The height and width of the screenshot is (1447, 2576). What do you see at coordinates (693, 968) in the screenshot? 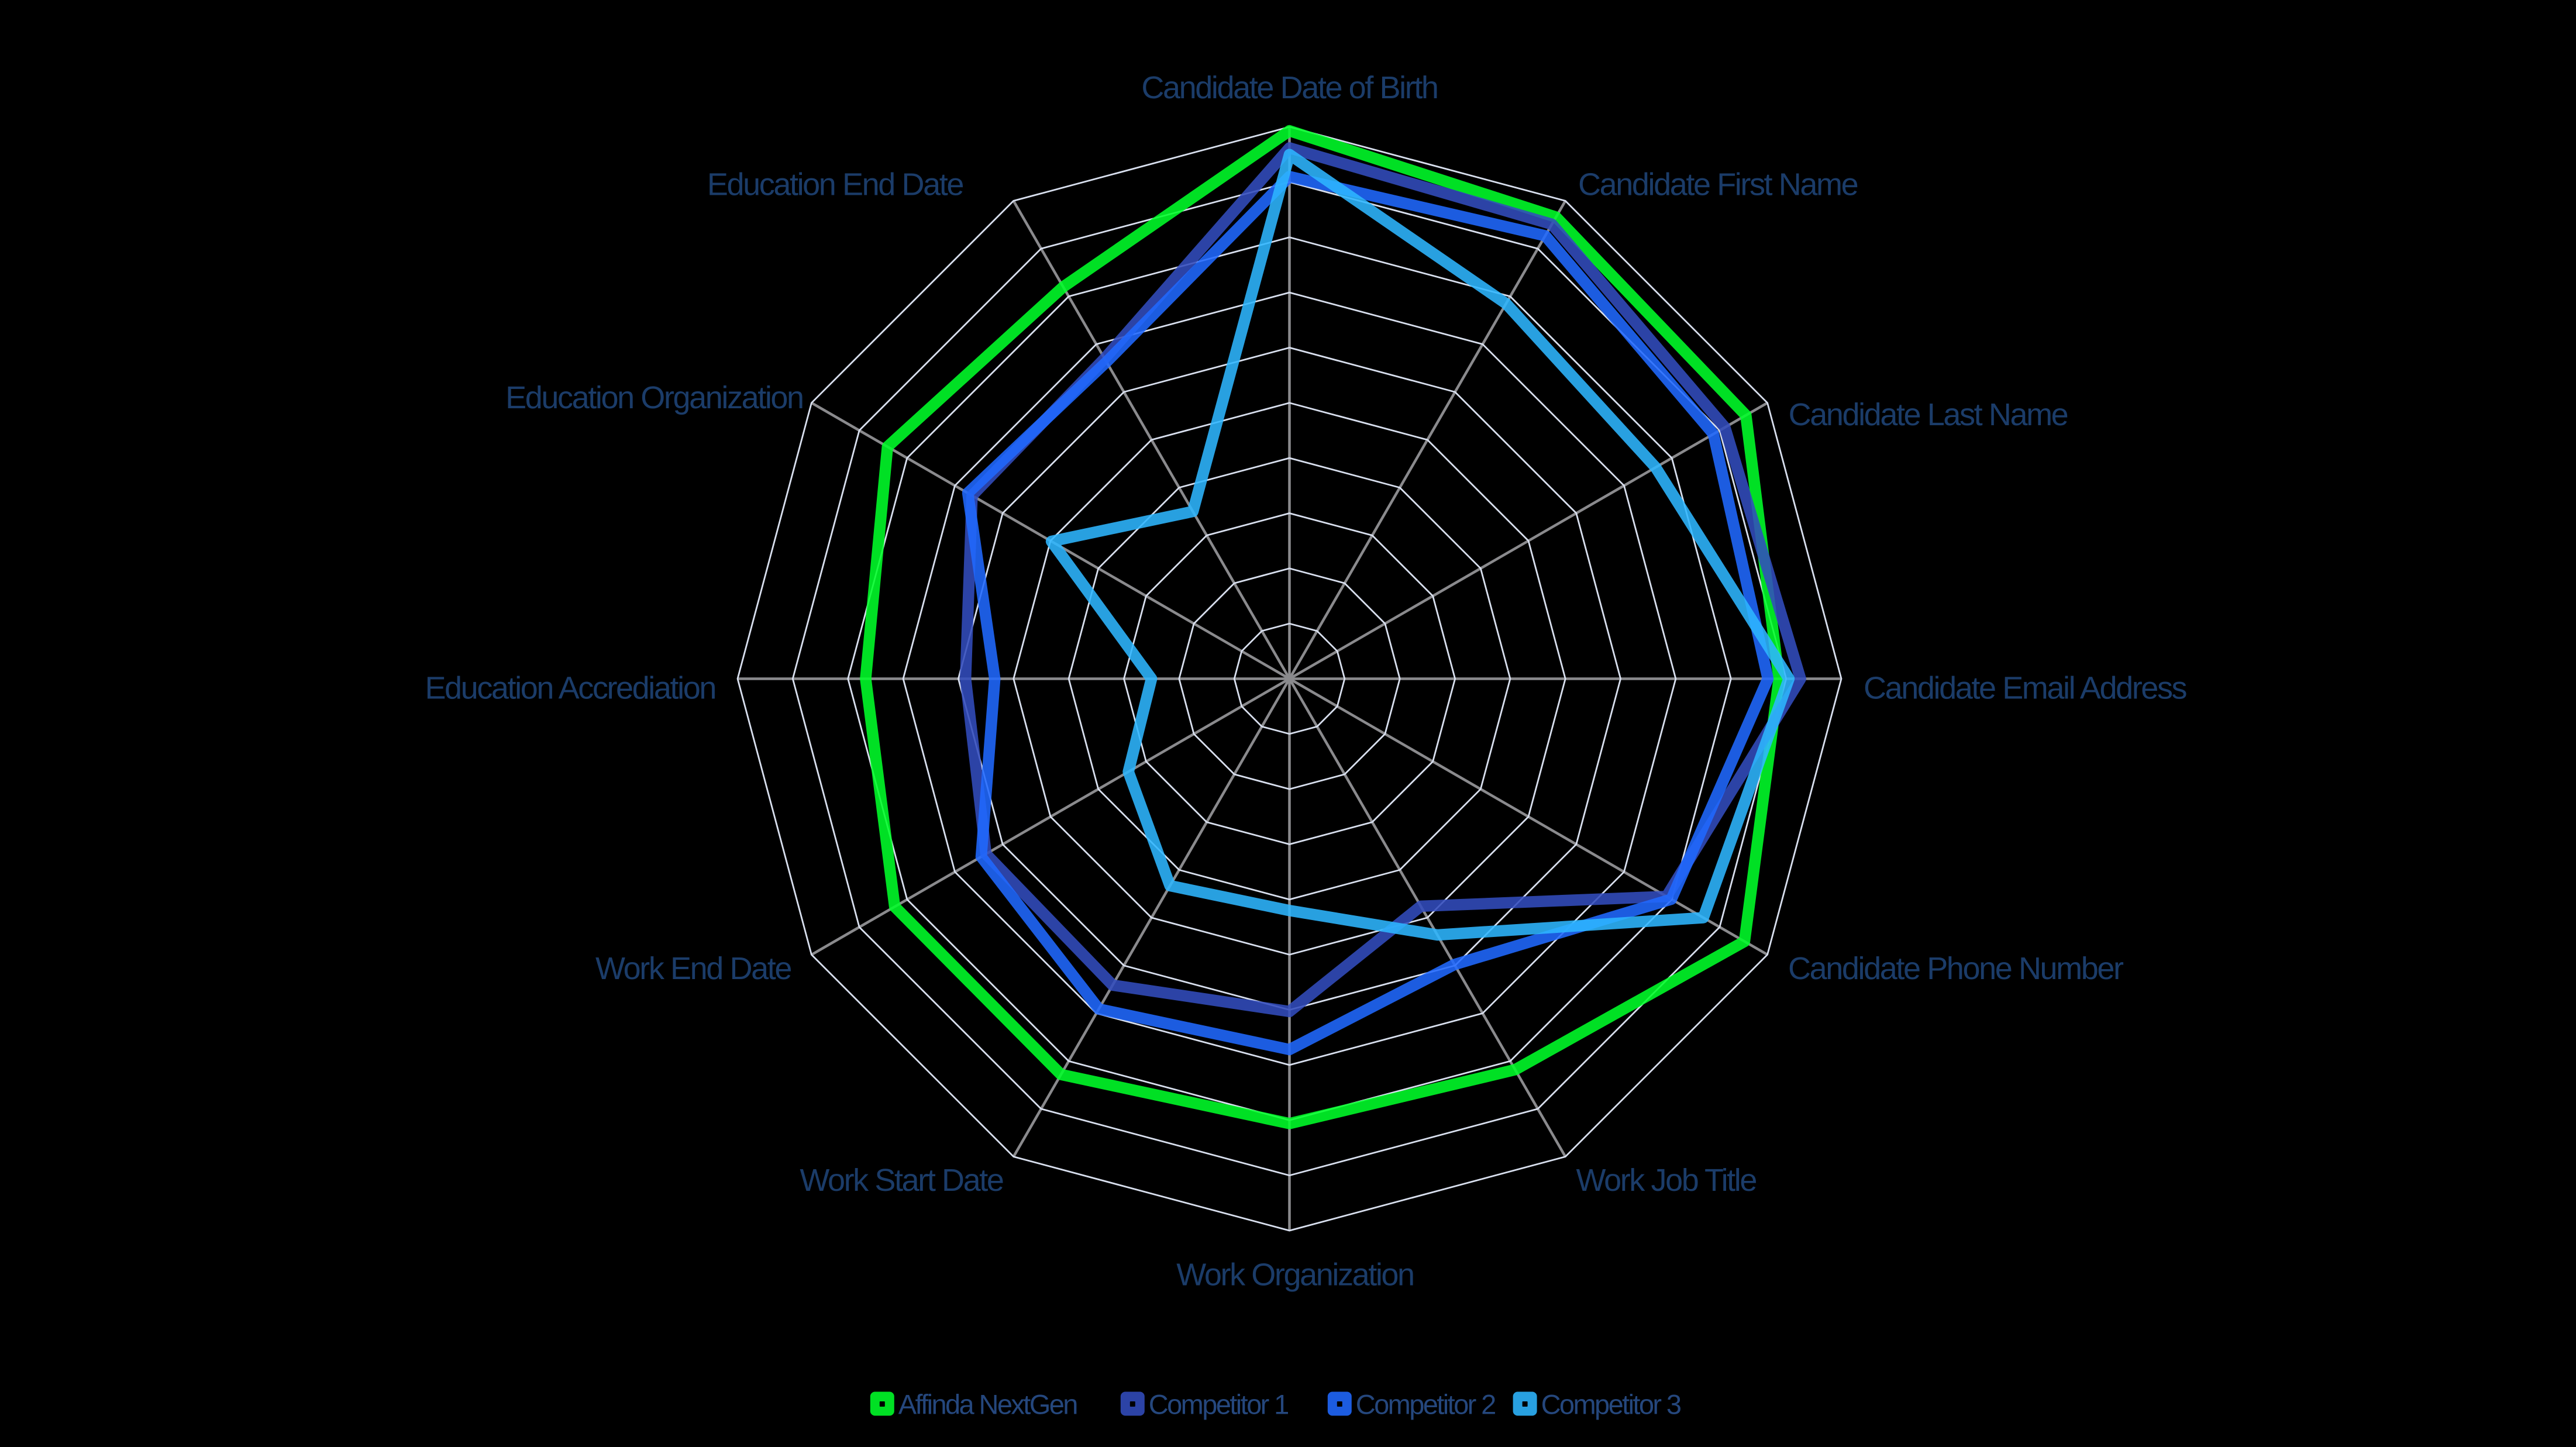
I see `svg-text: Work End Date` at bounding box center [693, 968].